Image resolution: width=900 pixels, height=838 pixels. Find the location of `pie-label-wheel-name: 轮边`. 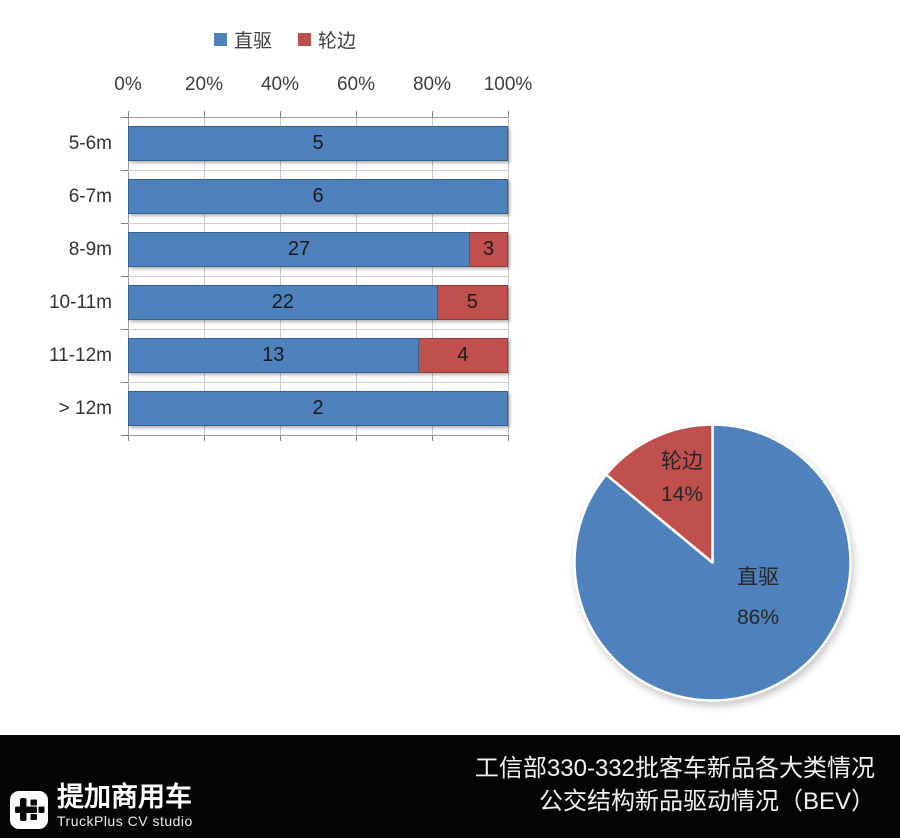

pie-label-wheel-name: 轮边 is located at coordinates (682, 461).